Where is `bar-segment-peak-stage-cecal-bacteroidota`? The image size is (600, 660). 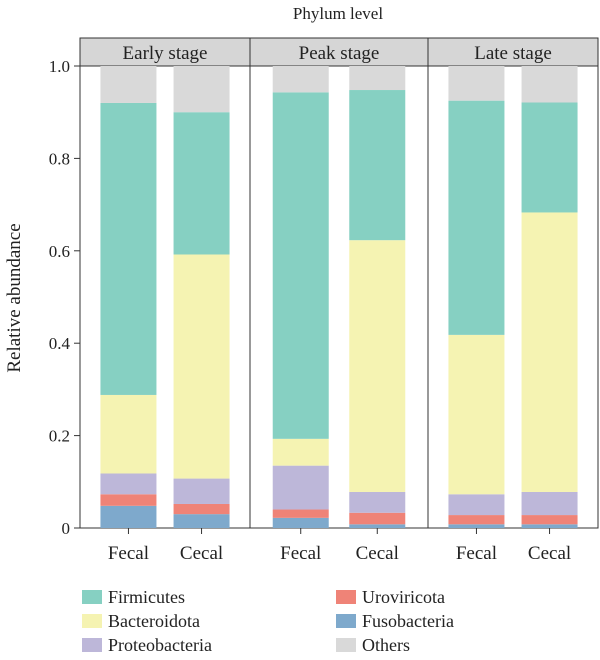
bar-segment-peak-stage-cecal-bacteroidota is located at coordinates (377, 366).